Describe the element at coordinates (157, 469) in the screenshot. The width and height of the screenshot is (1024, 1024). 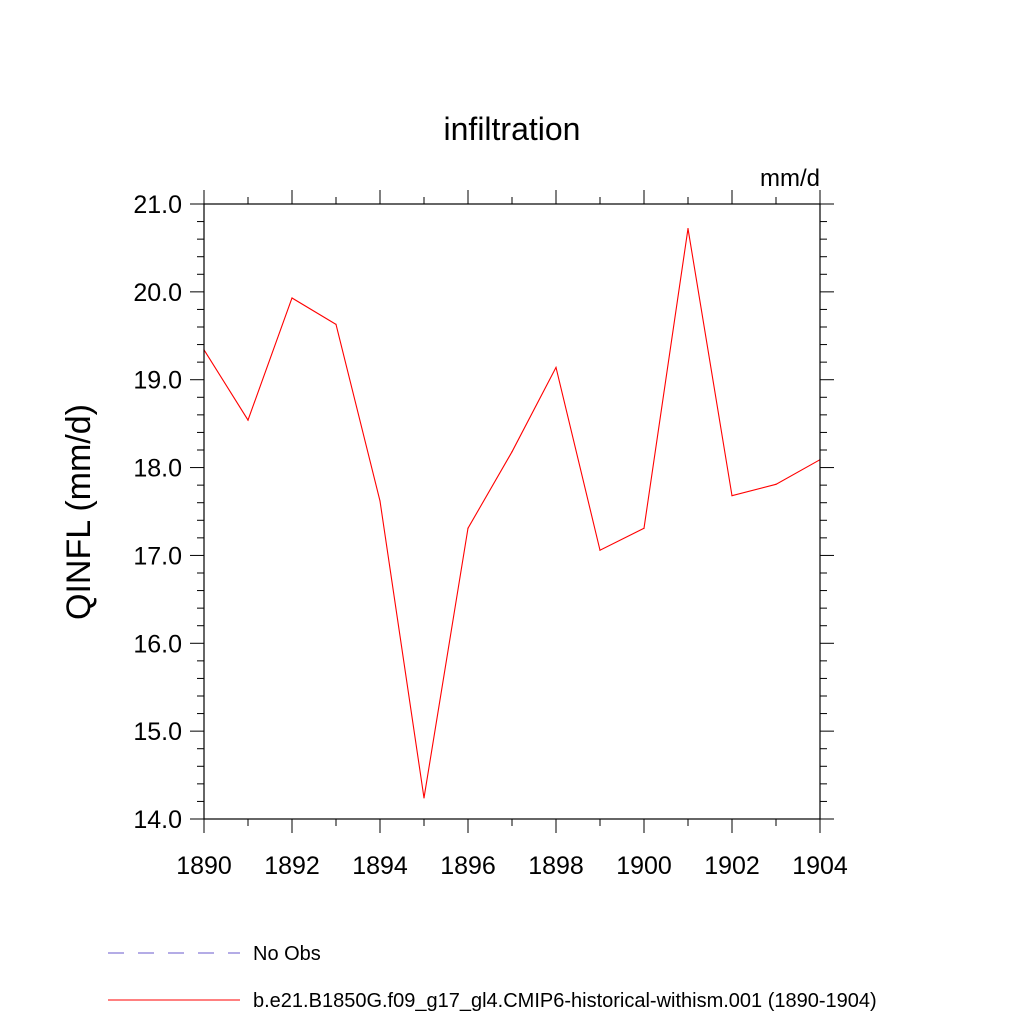
I see `y-tick-label: 18.0` at that location.